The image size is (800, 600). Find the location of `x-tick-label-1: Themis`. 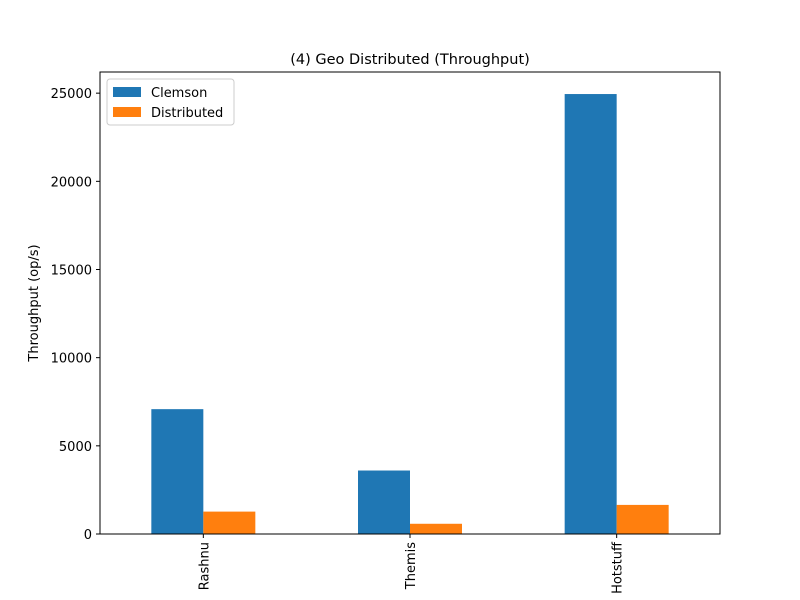

x-tick-label-1: Themis is located at coordinates (411, 566).